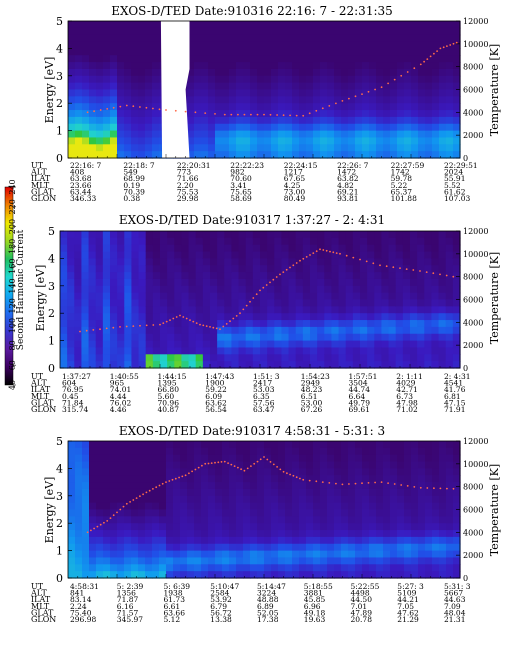 The height and width of the screenshot is (649, 505). Describe the element at coordinates (224, 586) in the screenshot. I see `orbit-cell: 5:10:47` at that location.